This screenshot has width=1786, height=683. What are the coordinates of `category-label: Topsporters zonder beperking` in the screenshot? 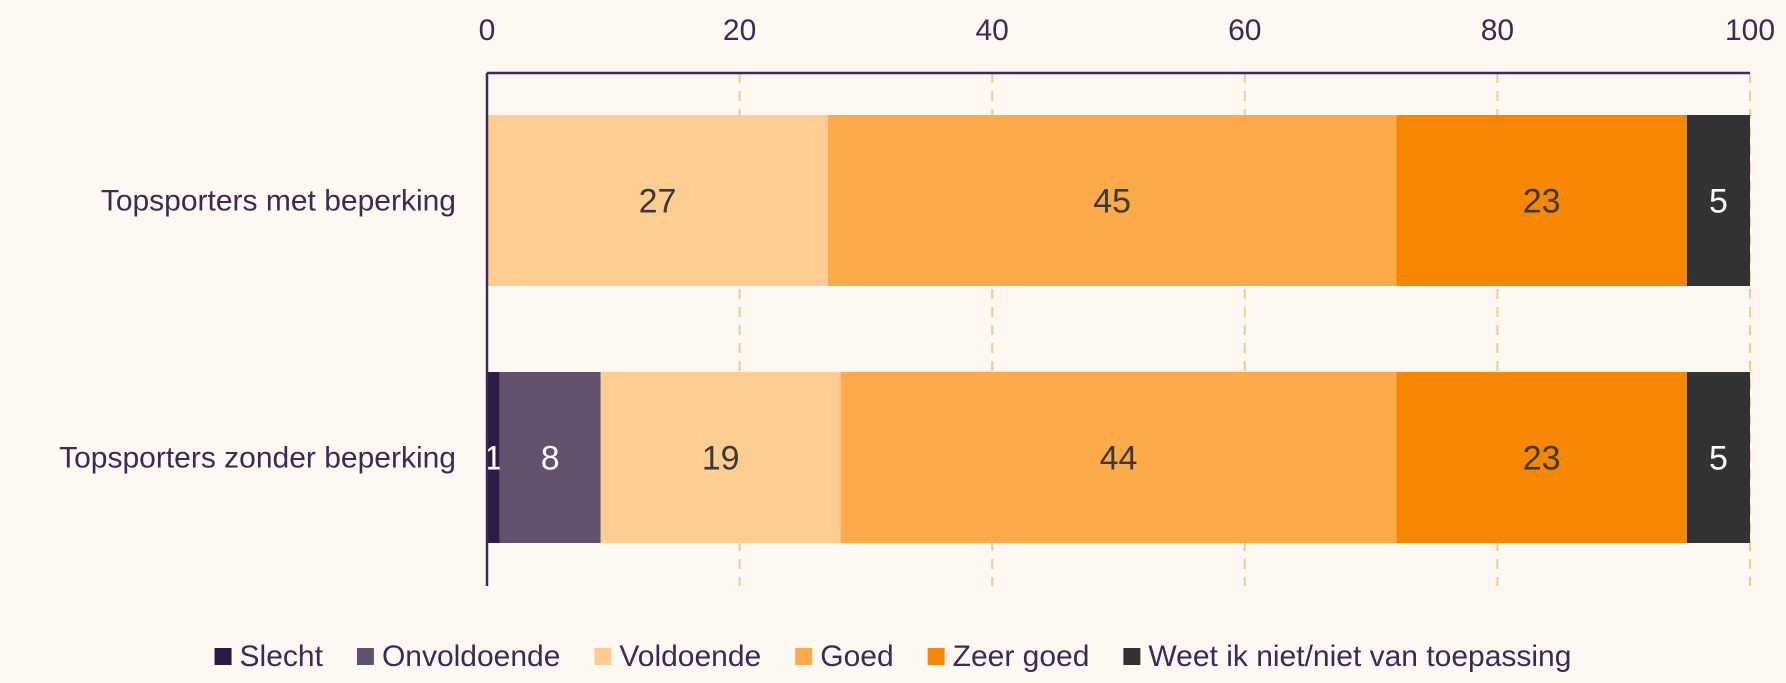 It's located at (257, 458).